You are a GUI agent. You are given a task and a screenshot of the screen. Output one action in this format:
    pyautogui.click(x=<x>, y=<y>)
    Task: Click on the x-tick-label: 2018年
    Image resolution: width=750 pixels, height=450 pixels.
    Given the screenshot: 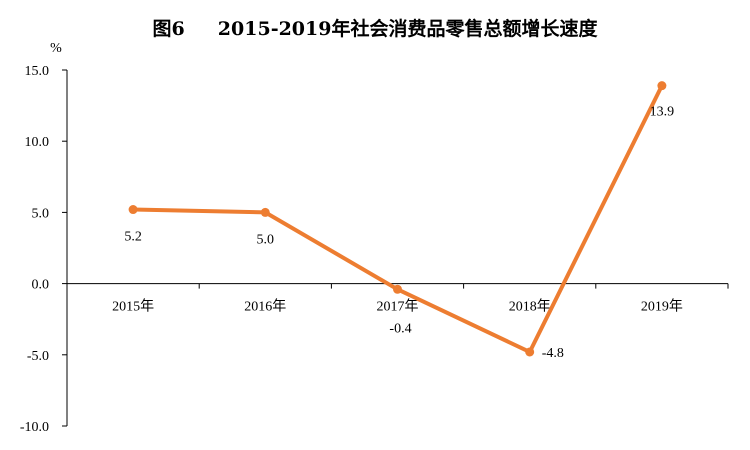 What is the action you would take?
    pyautogui.click(x=530, y=307)
    